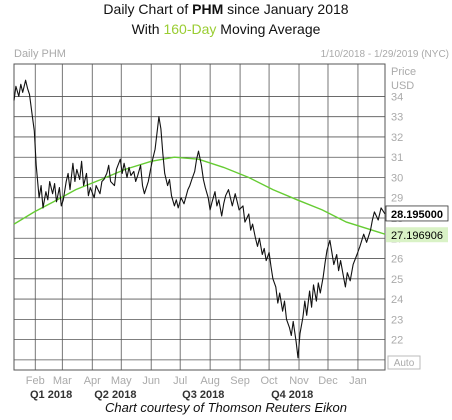 This screenshot has height=420, width=452. I want to click on last-price-badge, so click(417, 213).